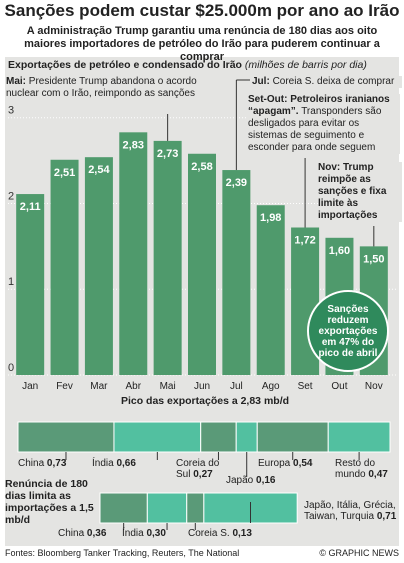  I want to click on value-label: 1,72, so click(304, 241).